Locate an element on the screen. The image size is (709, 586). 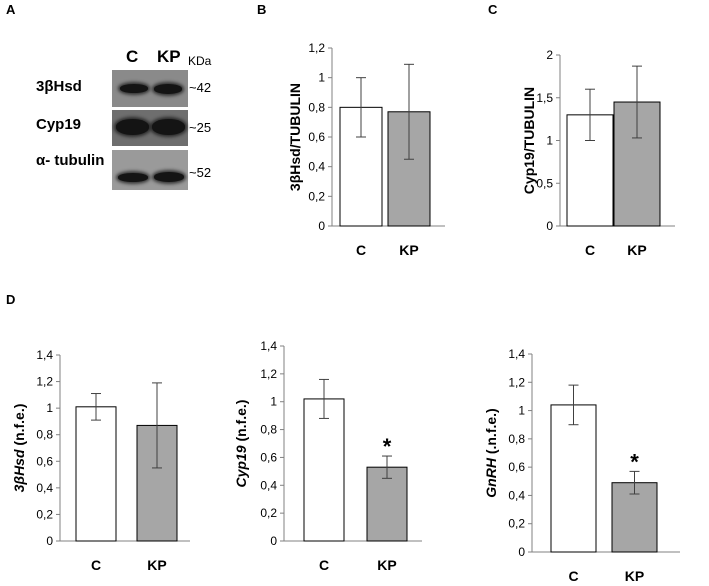
chart-b: 0 0,2 0,4 0,6 0,8 1 1,2 C KP 3βHsd/TUBULIN is located at coordinates (366, 149).